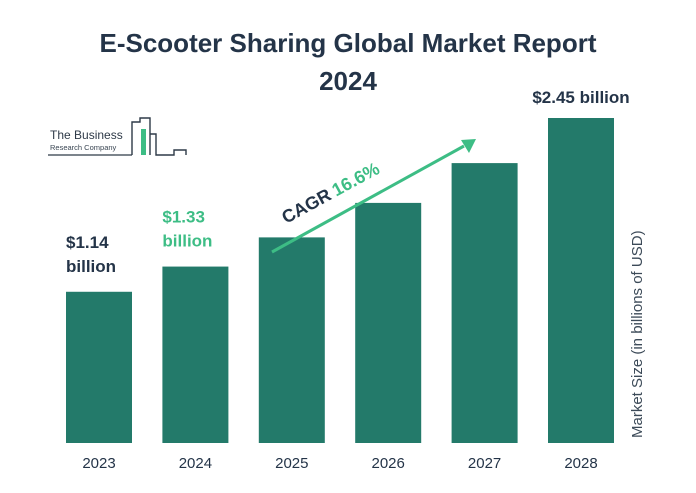 The height and width of the screenshot is (493, 696). What do you see at coordinates (291, 340) in the screenshot?
I see `bar-2025` at bounding box center [291, 340].